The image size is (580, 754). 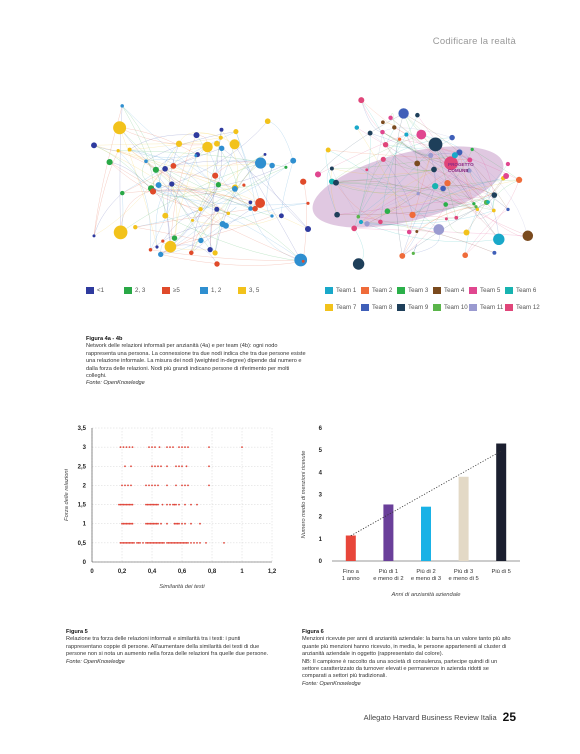 What do you see at coordinates (272, 572) in the screenshot?
I see `x-tick-label: 1,2` at bounding box center [272, 572].